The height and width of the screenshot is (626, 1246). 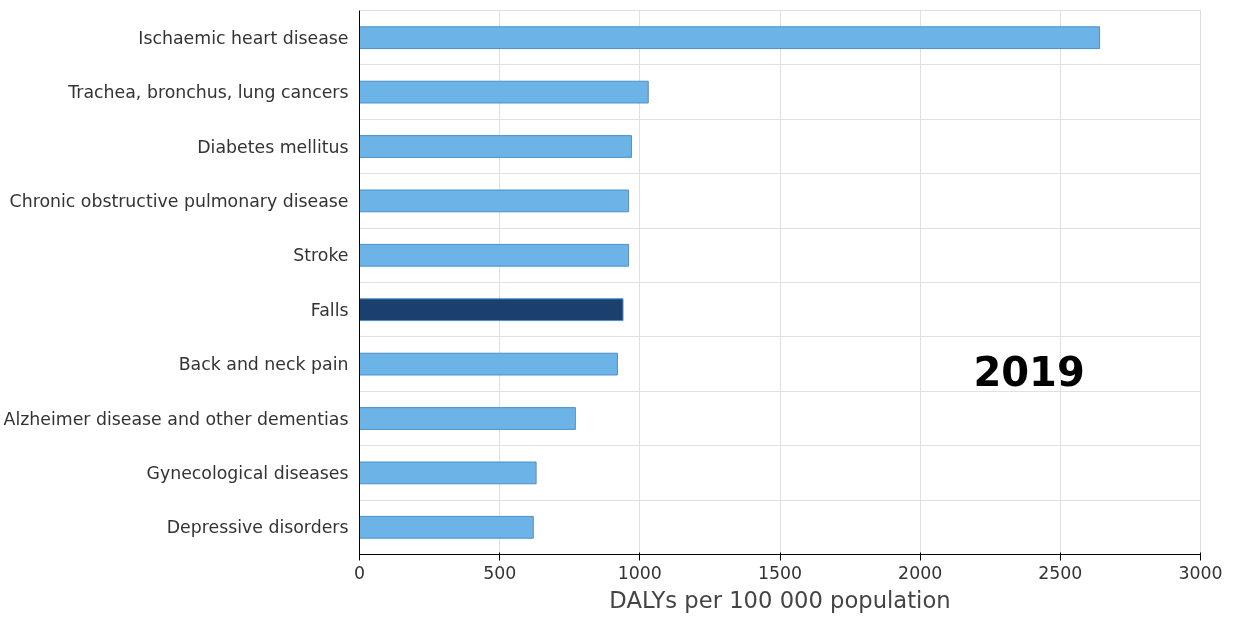 I want to click on x-tick-label: 0, so click(x=359, y=572).